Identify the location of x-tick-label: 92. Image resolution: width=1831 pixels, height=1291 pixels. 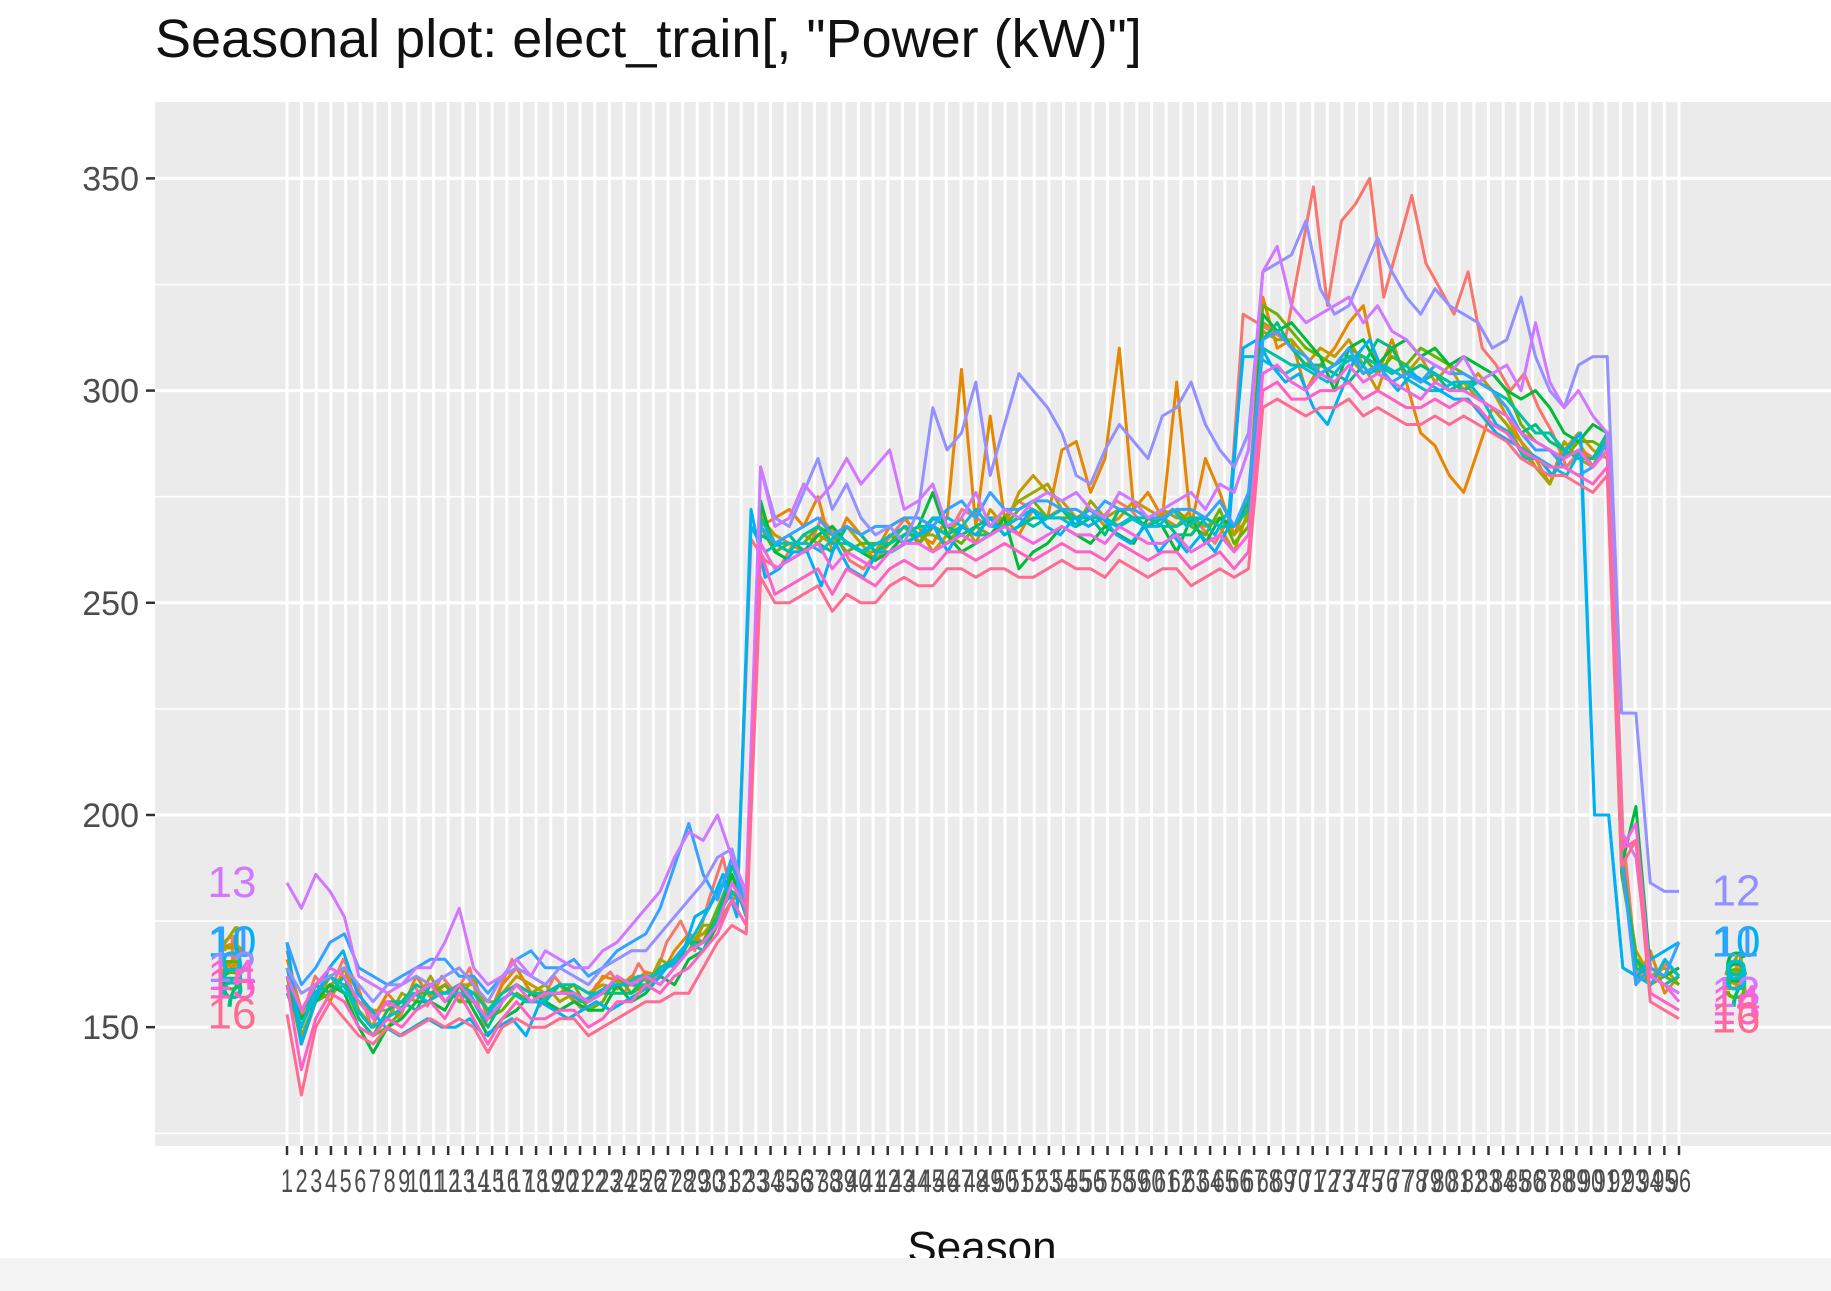
(1620, 1181).